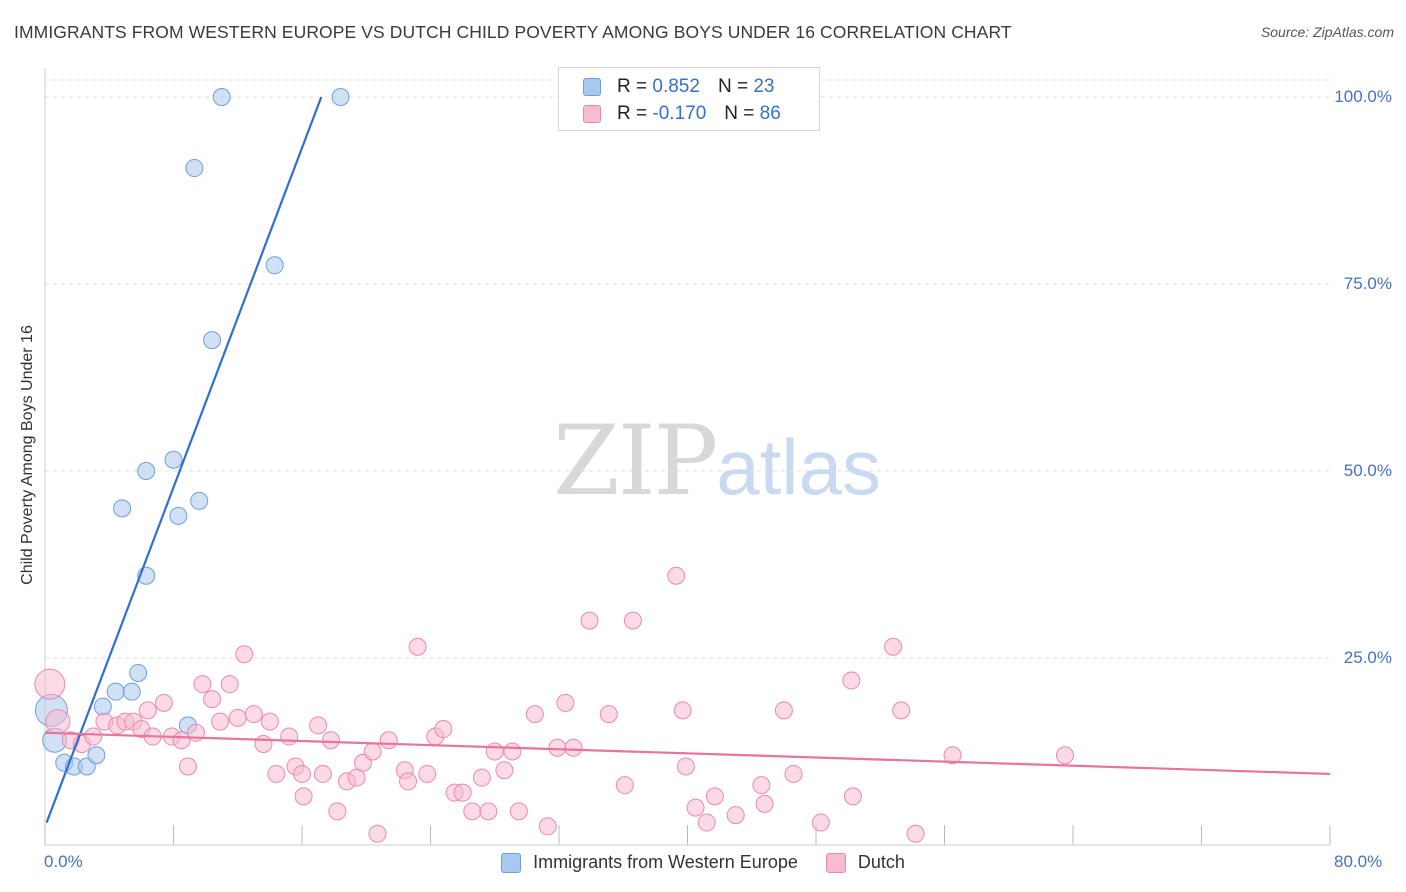 Image resolution: width=1406 pixels, height=892 pixels. What do you see at coordinates (1363, 96) in the screenshot?
I see `y-tick-label: 100.0%` at bounding box center [1363, 96].